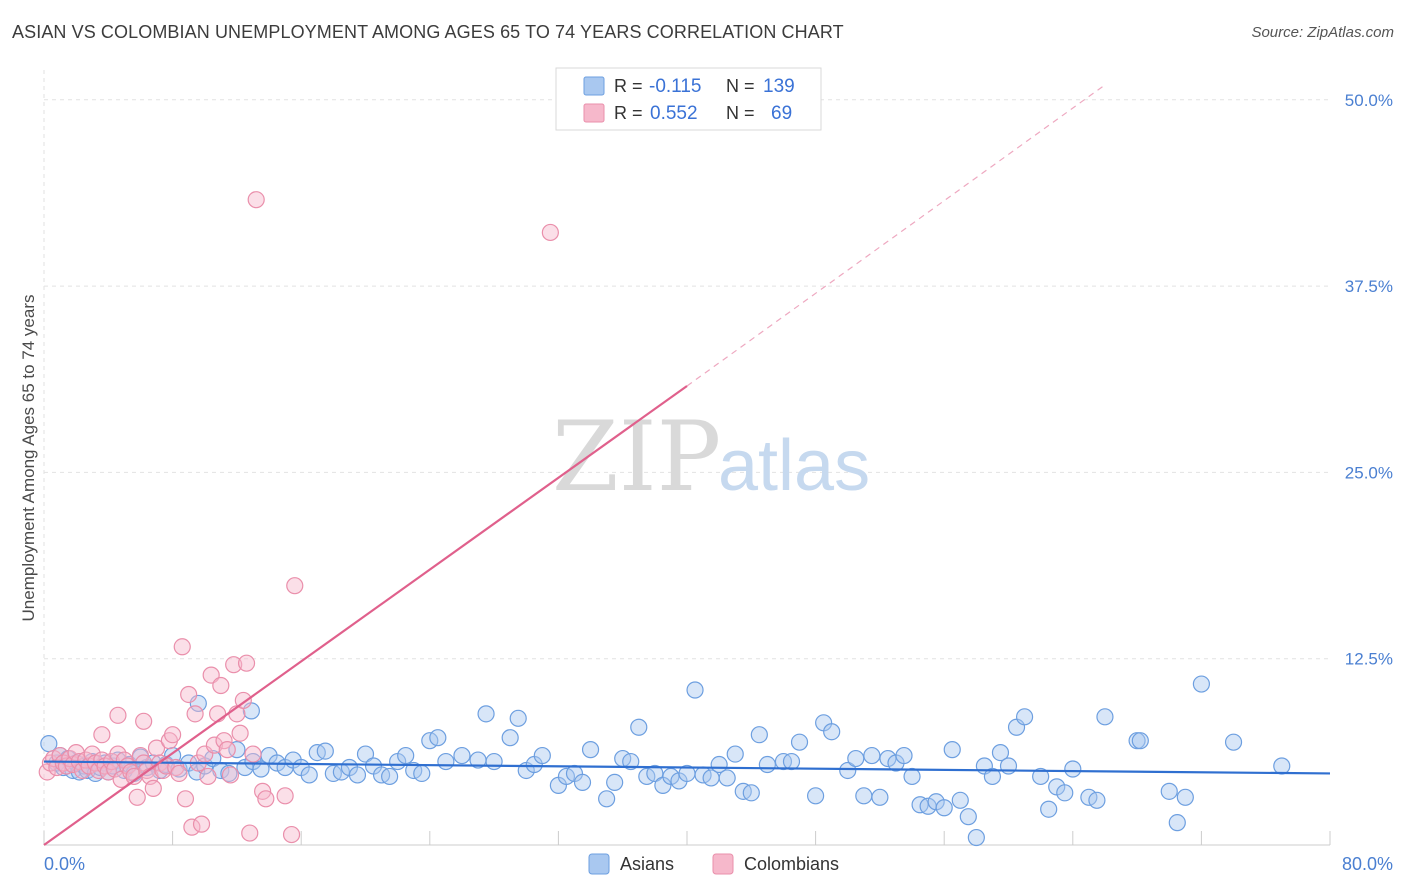 The image size is (1406, 892). Describe the element at coordinates (740, 113) in the screenshot. I see `legend-n-label-2: N =` at that location.